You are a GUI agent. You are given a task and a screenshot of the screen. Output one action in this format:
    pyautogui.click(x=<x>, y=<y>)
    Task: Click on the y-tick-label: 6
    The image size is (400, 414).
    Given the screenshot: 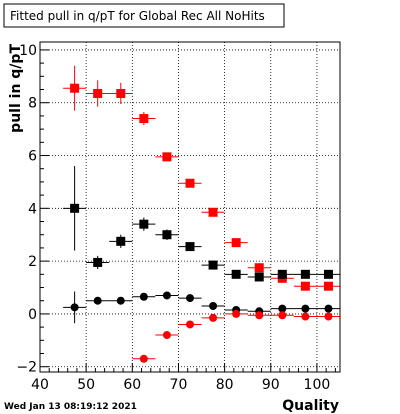 What is the action you would take?
    pyautogui.click(x=32, y=157)
    